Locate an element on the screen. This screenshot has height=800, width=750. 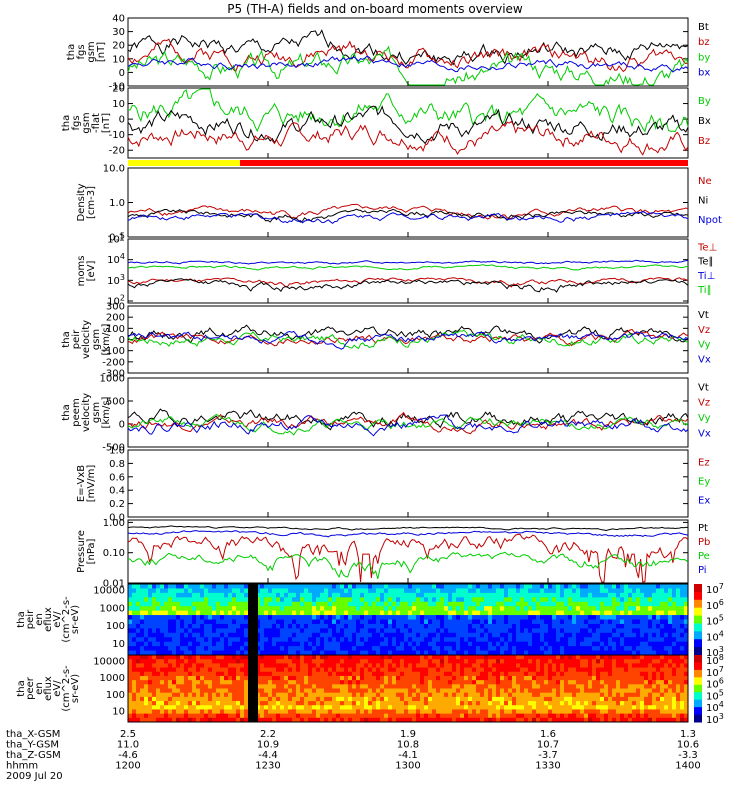
legend-fgs_gsm-2: by is located at coordinates (704, 57).